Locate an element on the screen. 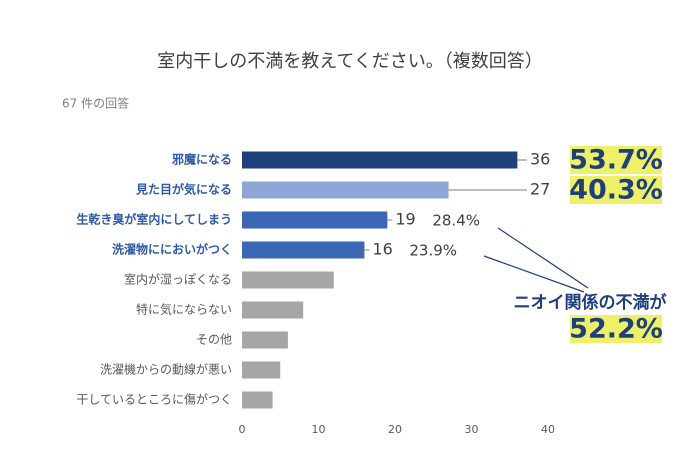  x-tick-label: 20 is located at coordinates (395, 429).